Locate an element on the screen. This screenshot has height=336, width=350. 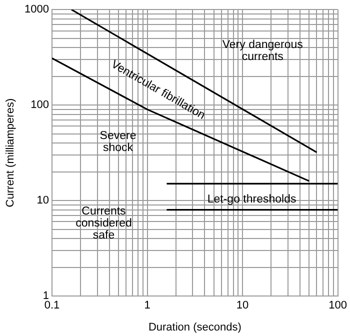
x-axis-title: Duration (seconds) is located at coordinates (195, 327).